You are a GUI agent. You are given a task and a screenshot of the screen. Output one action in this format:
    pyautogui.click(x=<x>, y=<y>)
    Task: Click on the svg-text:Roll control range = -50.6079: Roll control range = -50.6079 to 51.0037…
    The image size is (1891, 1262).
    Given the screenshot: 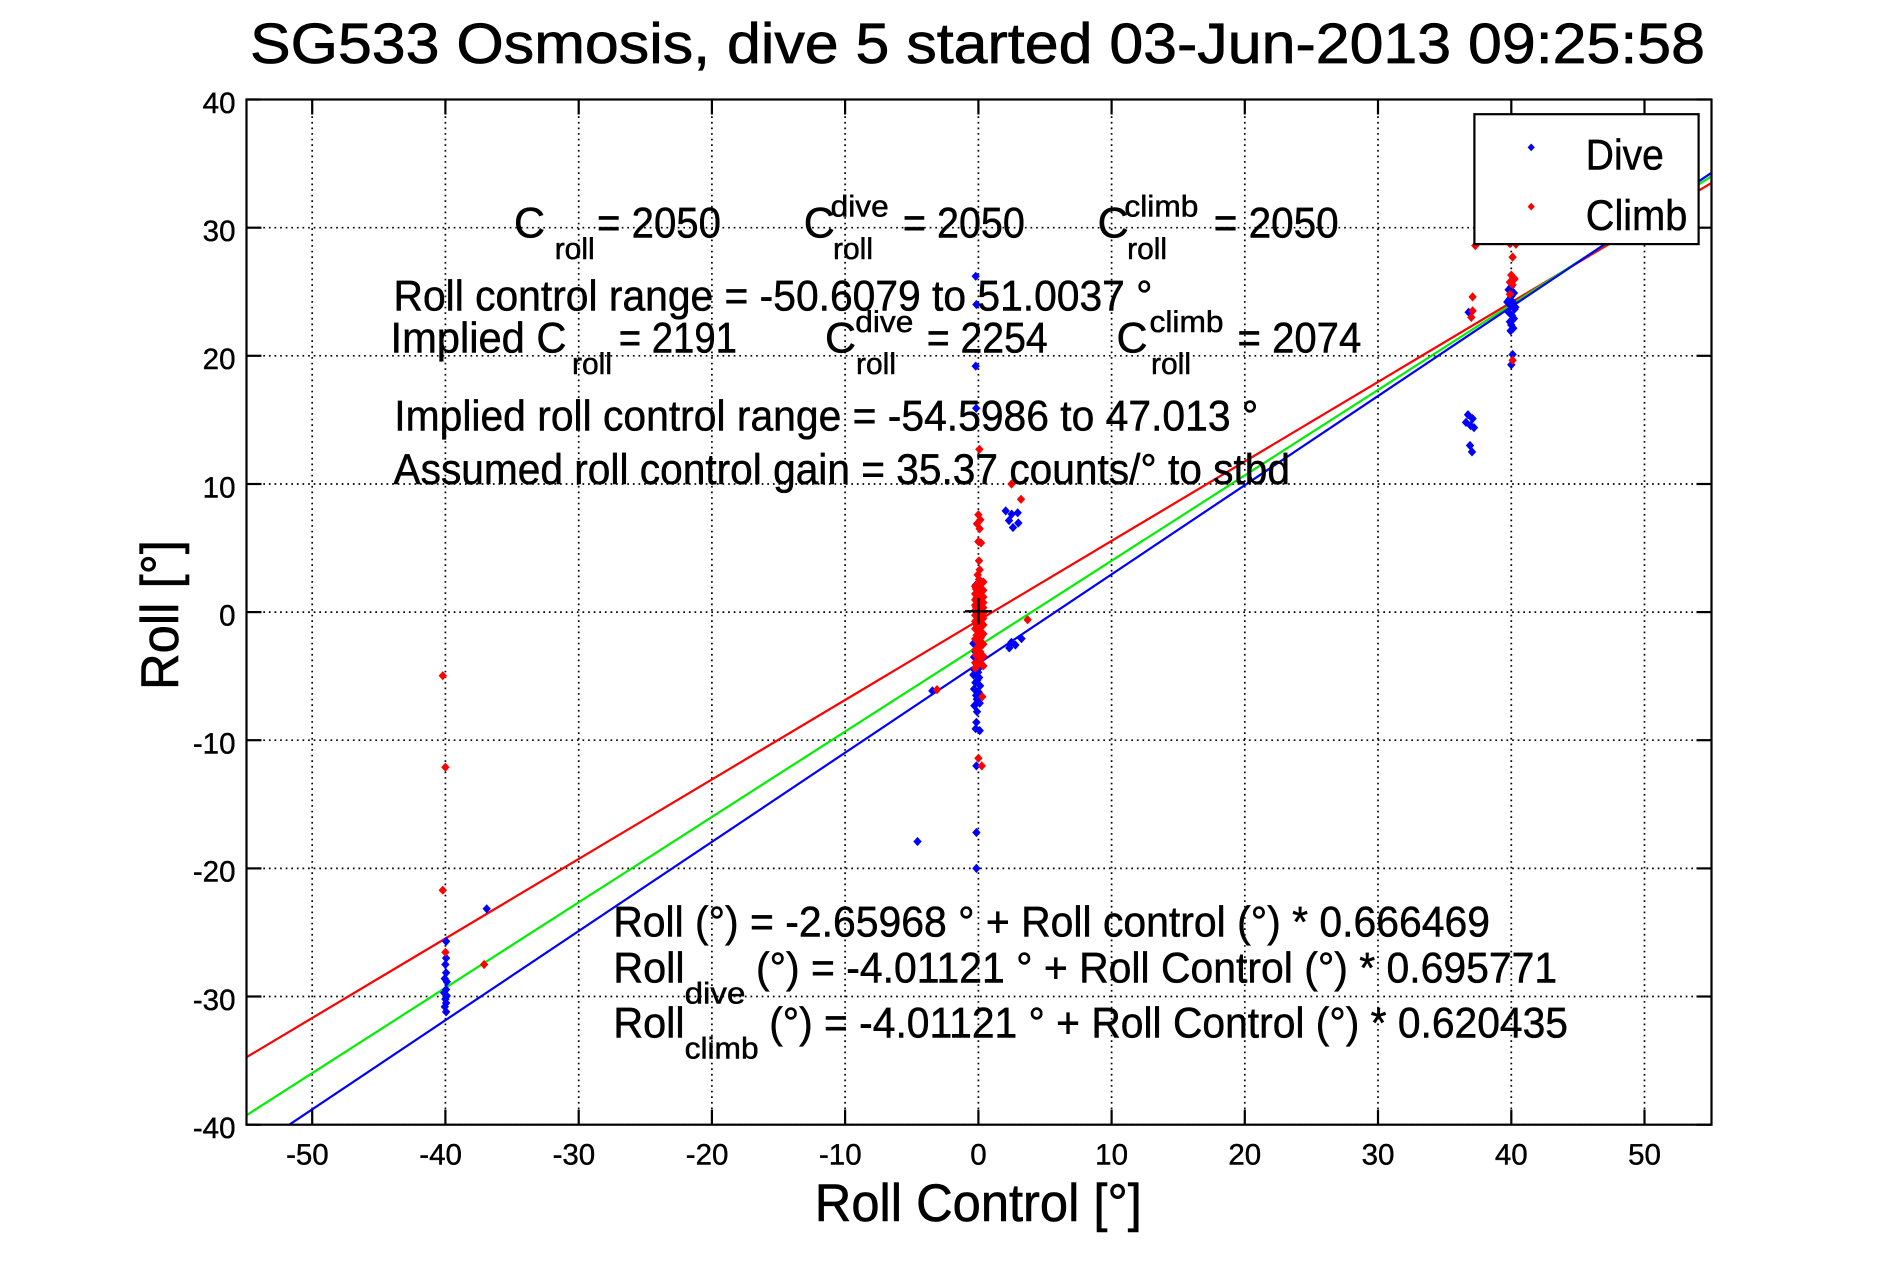 What is the action you would take?
    pyautogui.click(x=773, y=297)
    